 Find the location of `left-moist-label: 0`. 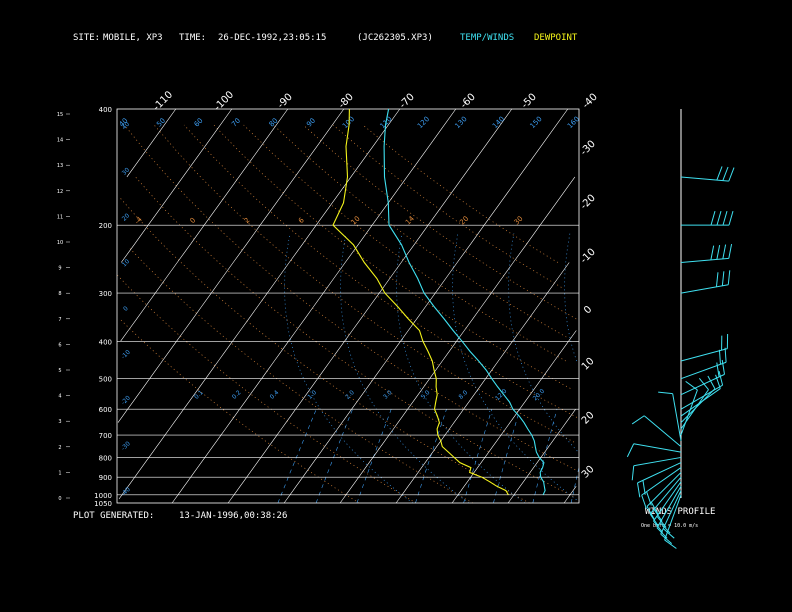

left-moist-label: 0 is located at coordinates (126, 309).